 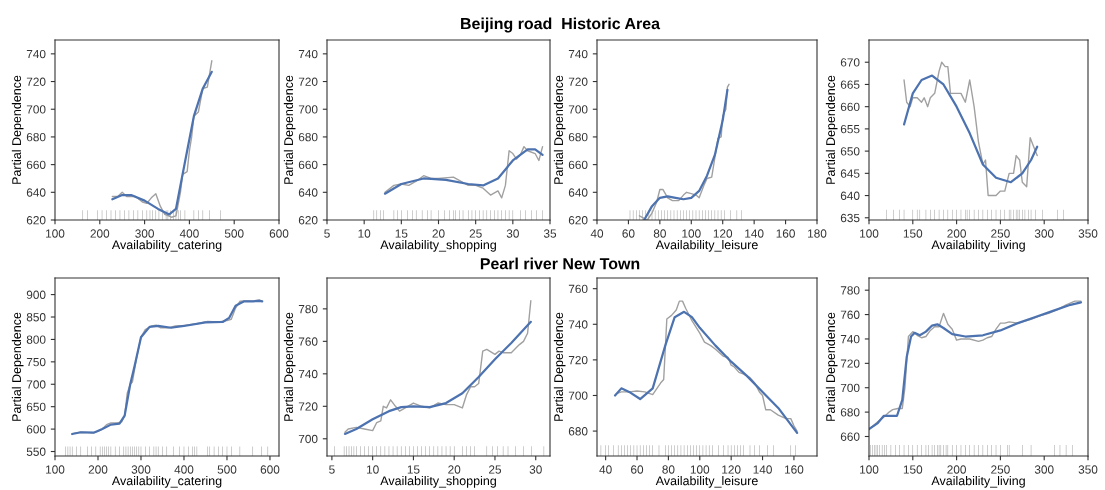 I want to click on x-tick-label: 25, so click(x=495, y=469).